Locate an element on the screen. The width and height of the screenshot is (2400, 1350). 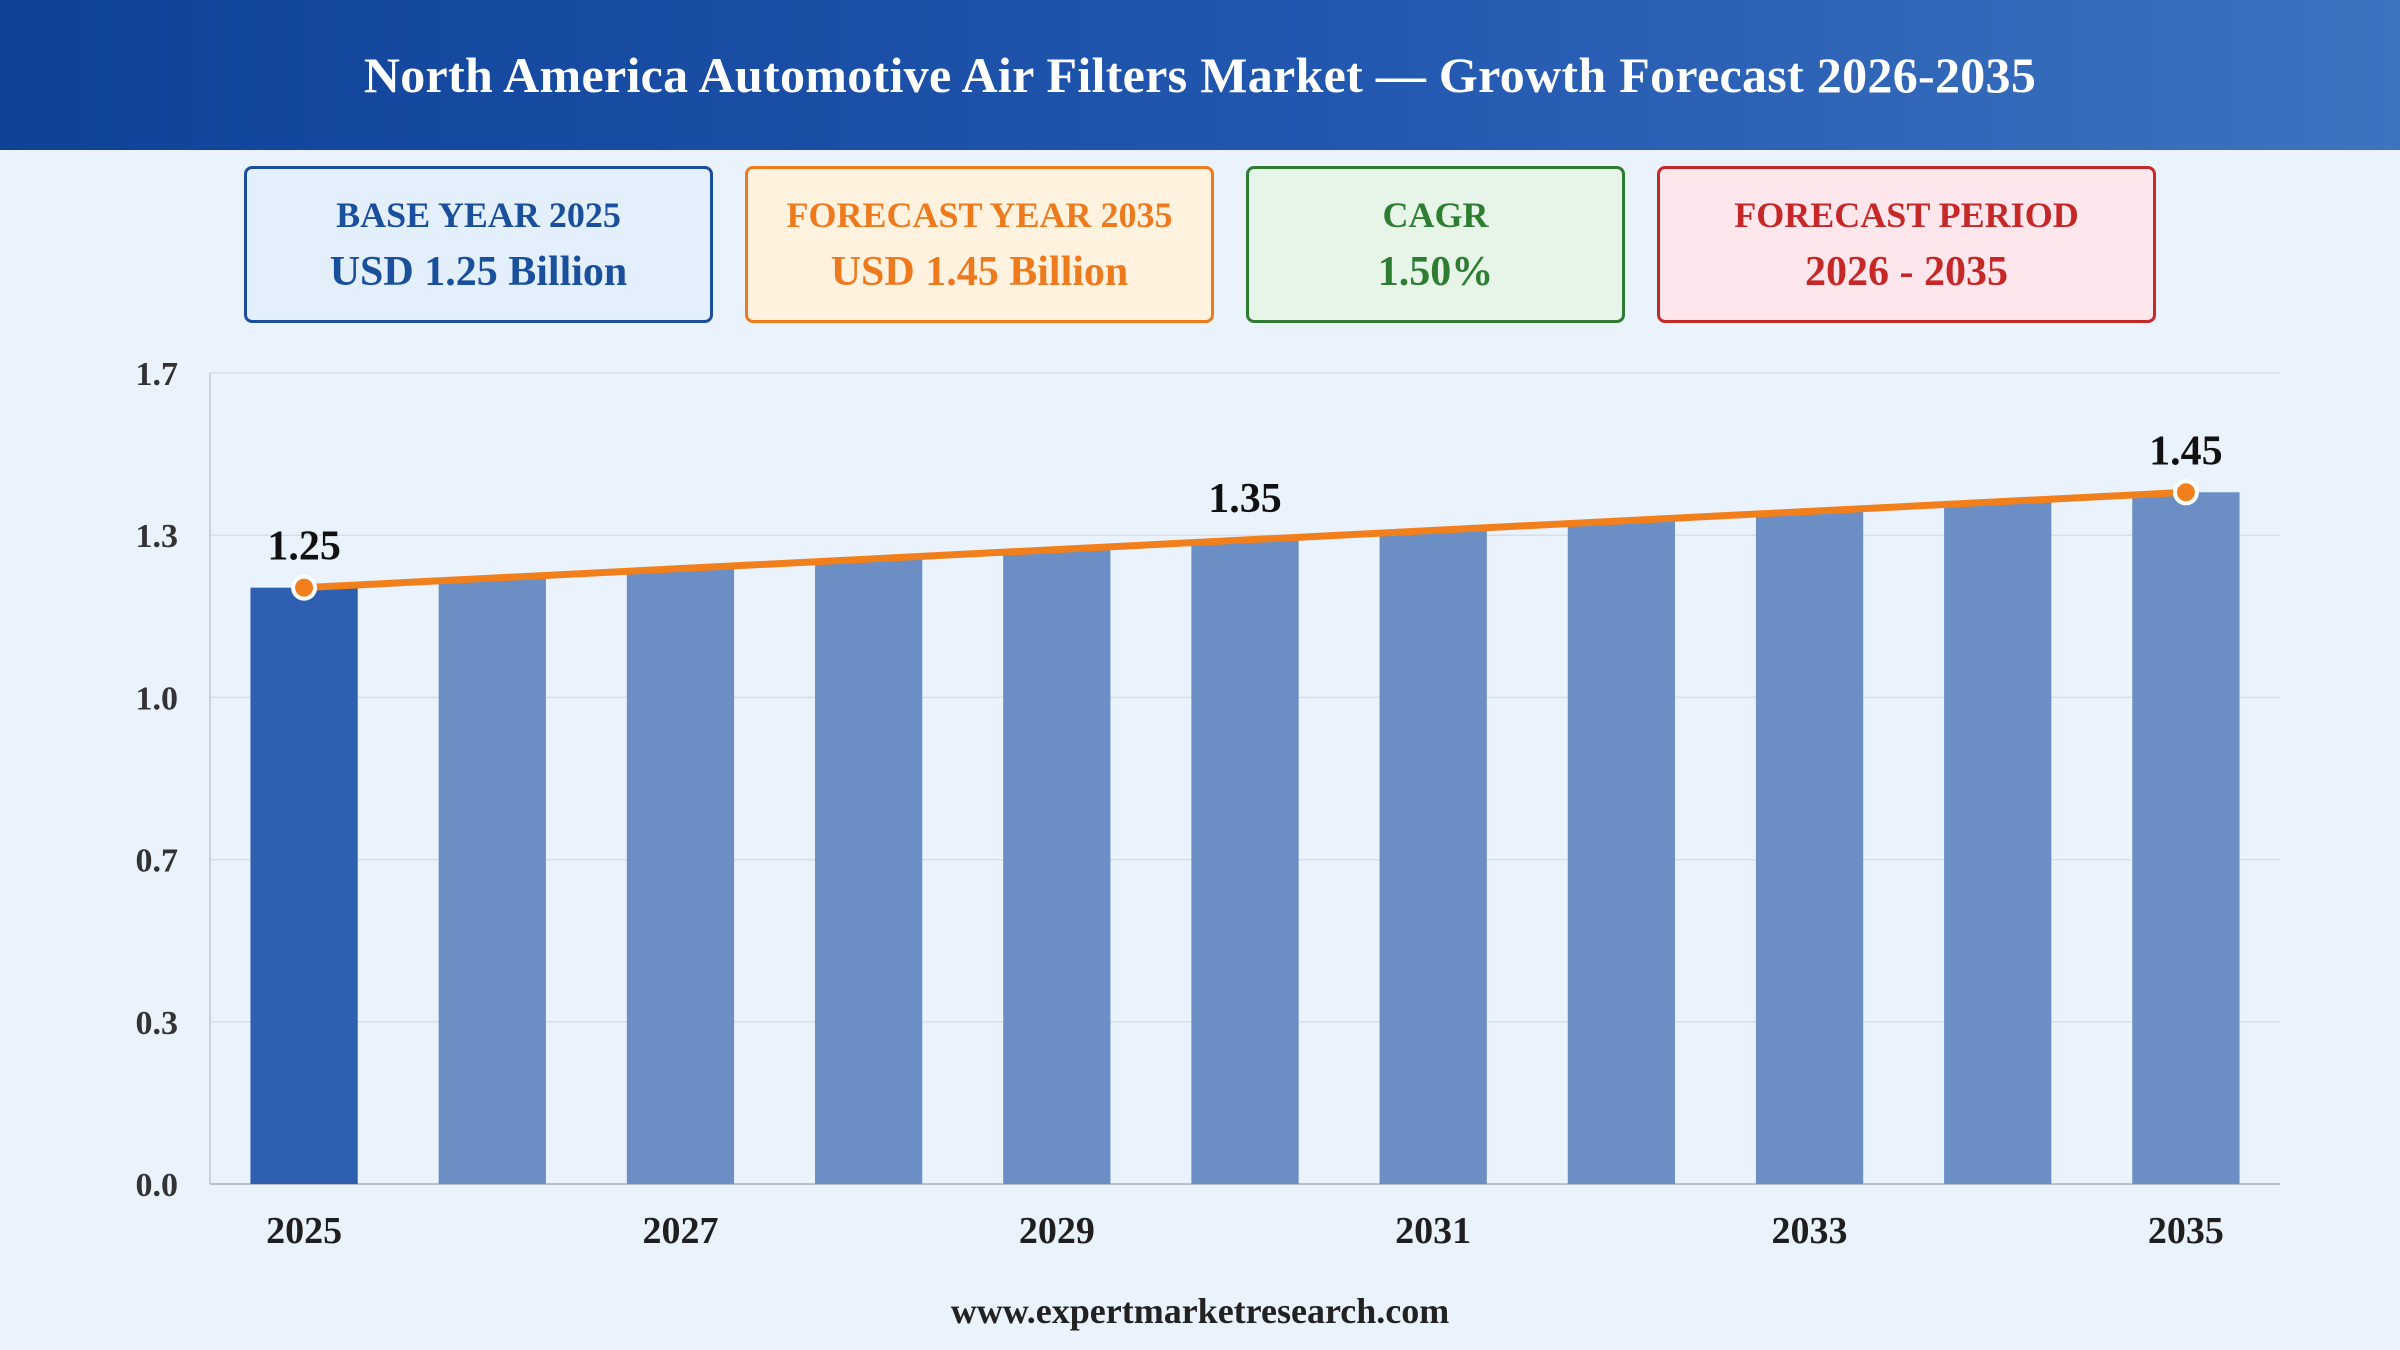
trend-end-marker is located at coordinates (2185, 492).